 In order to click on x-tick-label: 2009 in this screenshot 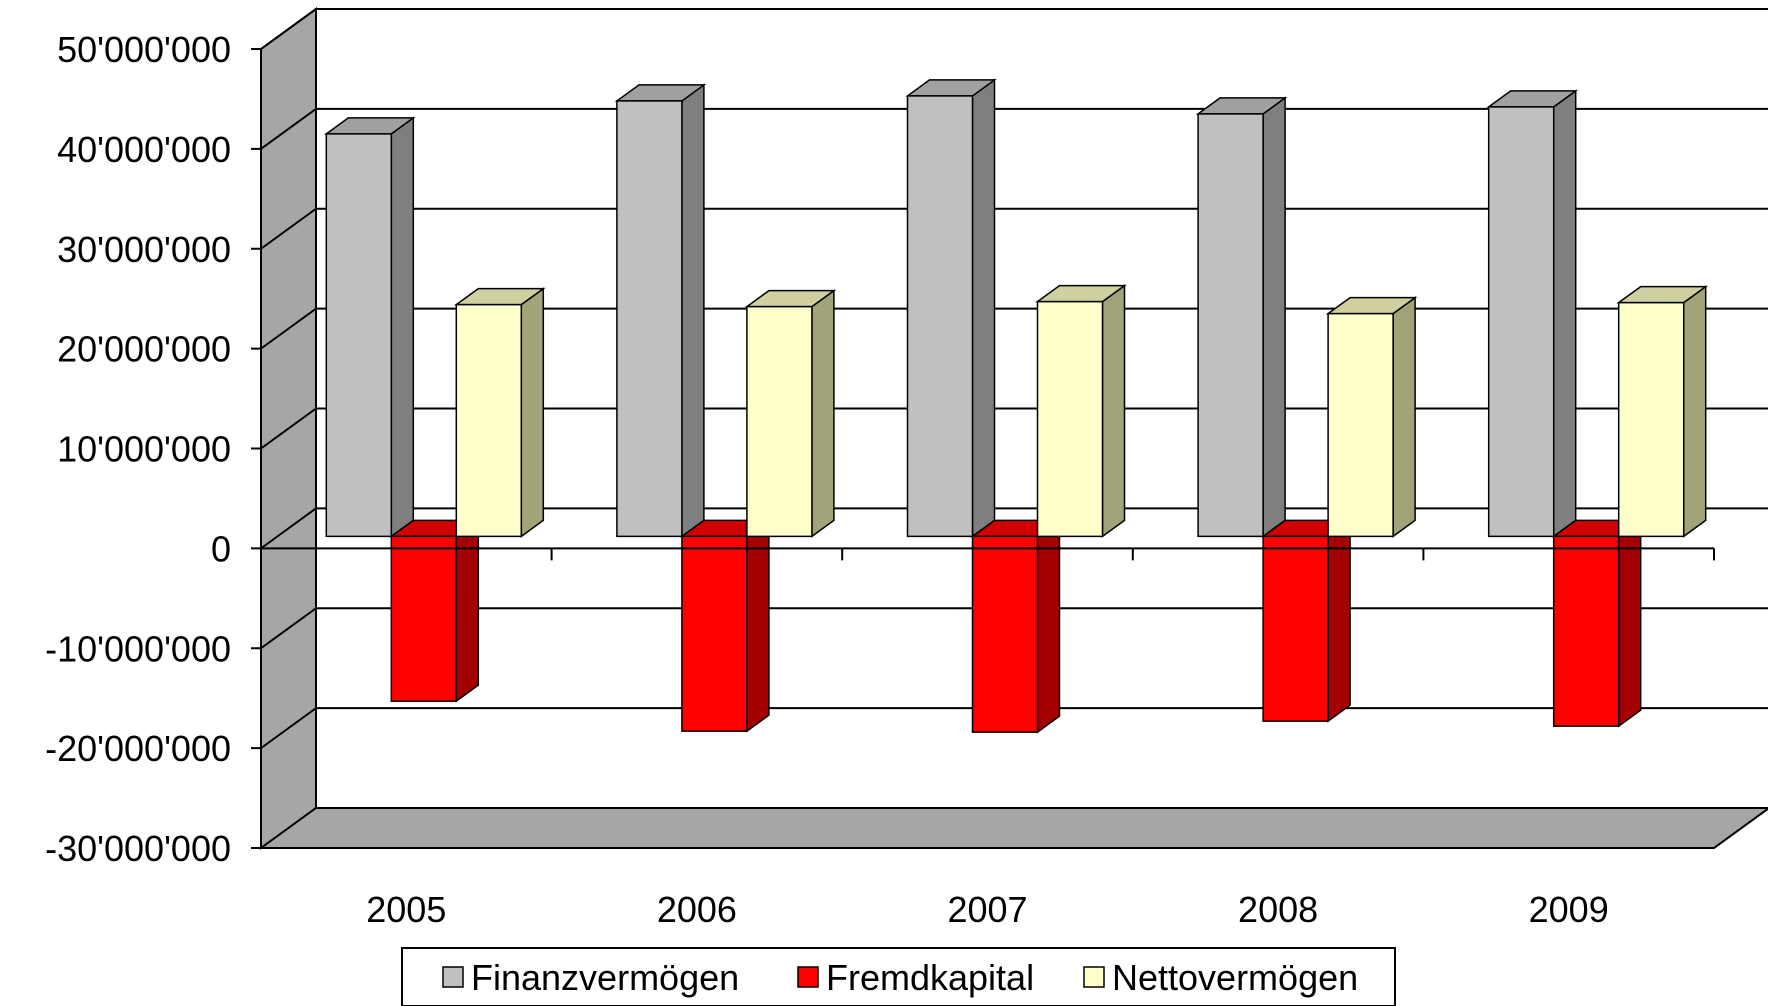, I will do `click(1569, 909)`.